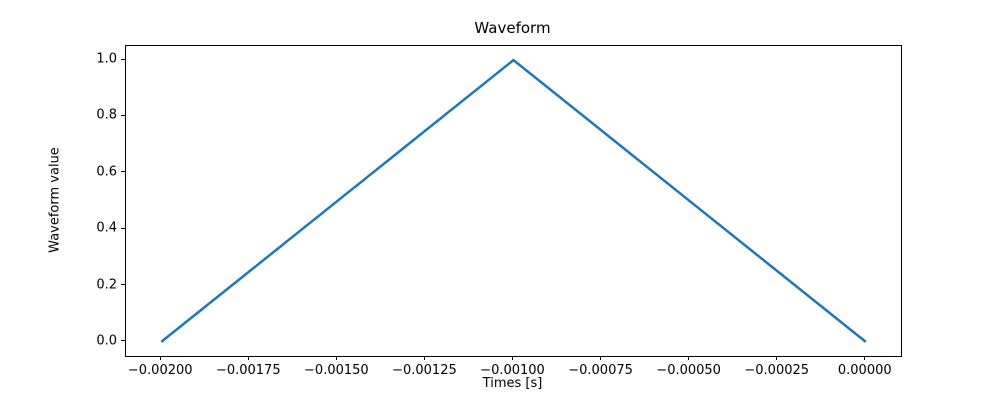 This screenshot has width=1000, height=400. What do you see at coordinates (106, 285) in the screenshot?
I see `y-tick-label: 0.2` at bounding box center [106, 285].